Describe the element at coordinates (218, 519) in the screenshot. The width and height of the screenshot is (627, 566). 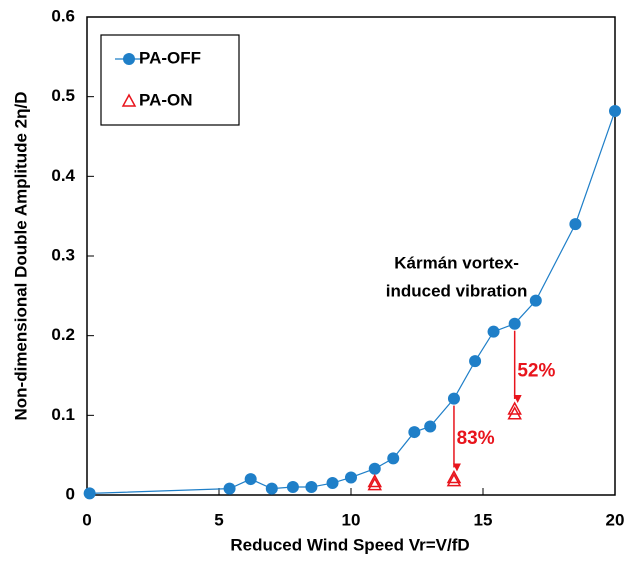
I see `x-tick-label: 5` at that location.